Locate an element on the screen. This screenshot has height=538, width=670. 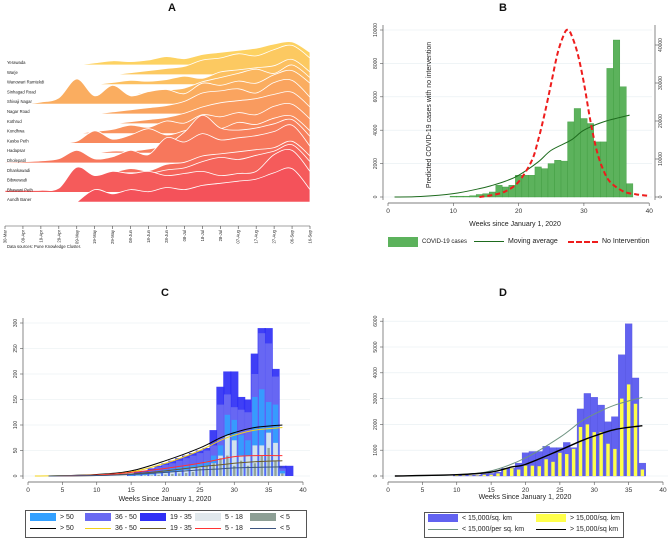
bar--5-week-29 is located at coordinates (227, 465).